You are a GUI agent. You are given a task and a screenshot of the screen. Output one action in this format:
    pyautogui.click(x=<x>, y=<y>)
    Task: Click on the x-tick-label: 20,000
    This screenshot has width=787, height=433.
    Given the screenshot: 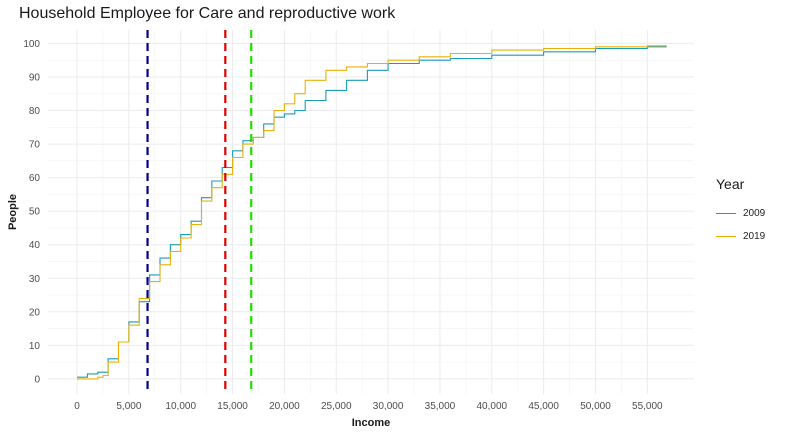 What is the action you would take?
    pyautogui.click(x=284, y=406)
    